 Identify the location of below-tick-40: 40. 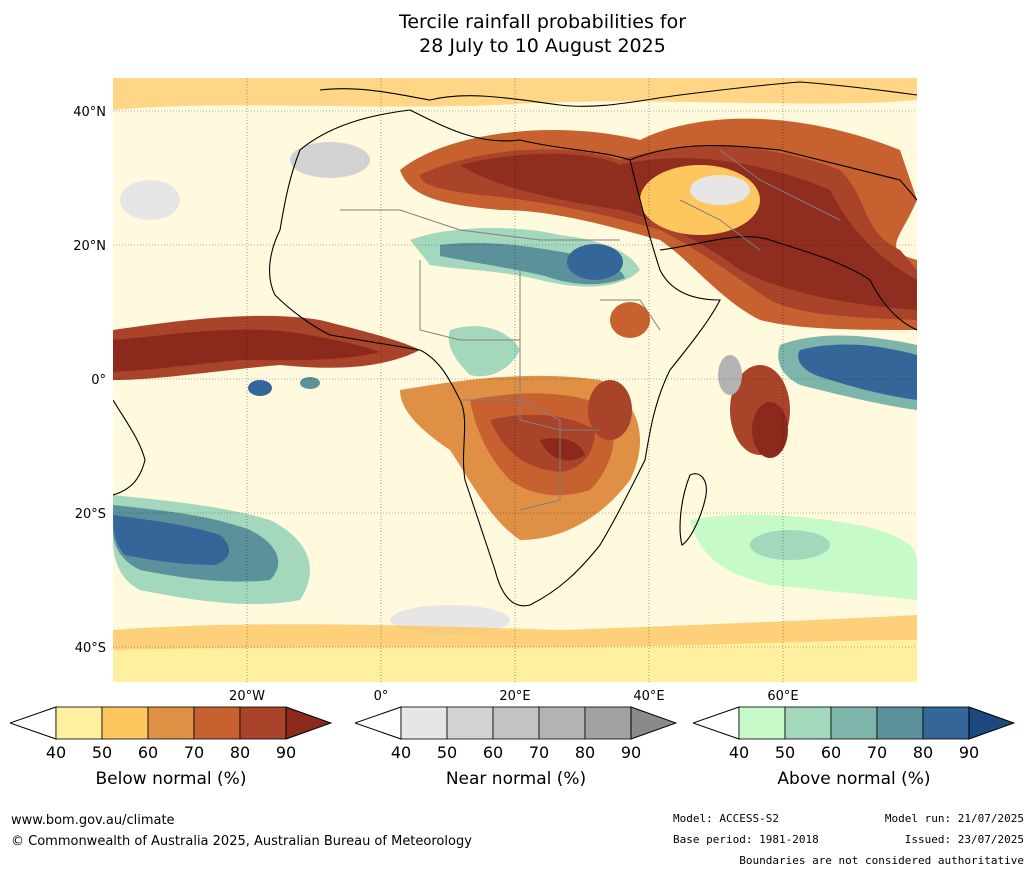
(56, 752).